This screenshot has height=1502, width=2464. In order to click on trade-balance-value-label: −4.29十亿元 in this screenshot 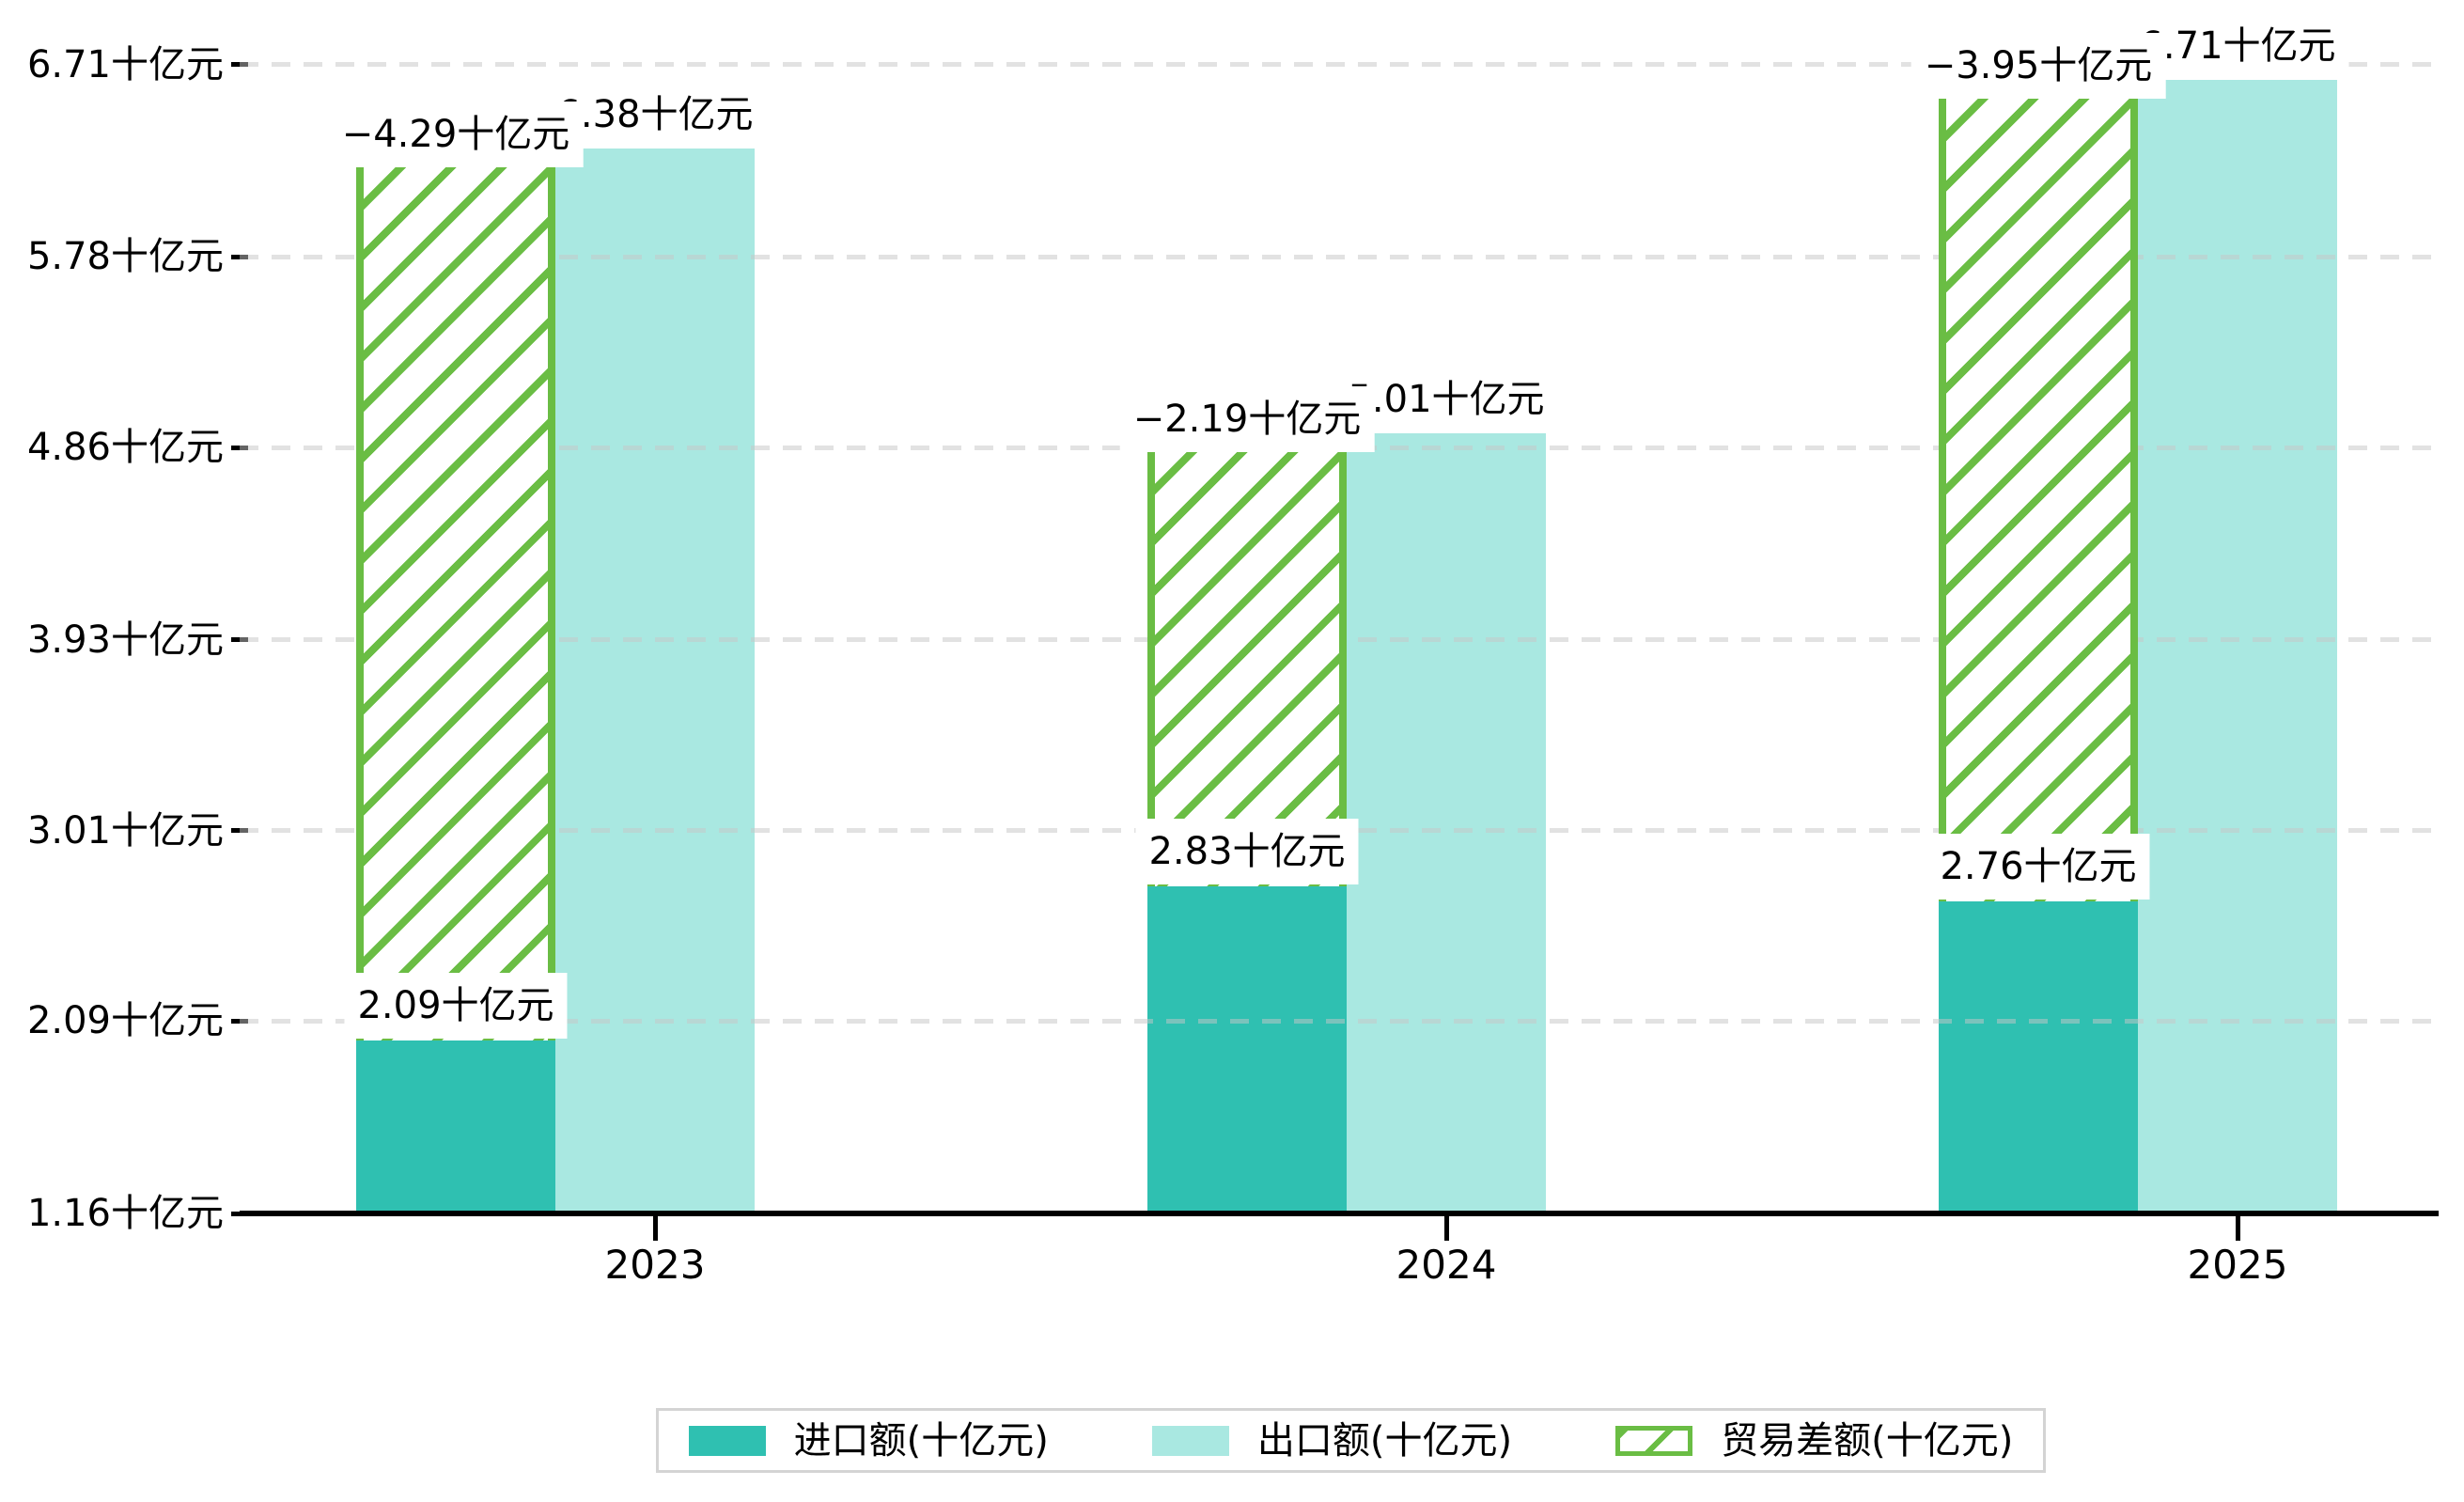, I will do `click(456, 135)`.